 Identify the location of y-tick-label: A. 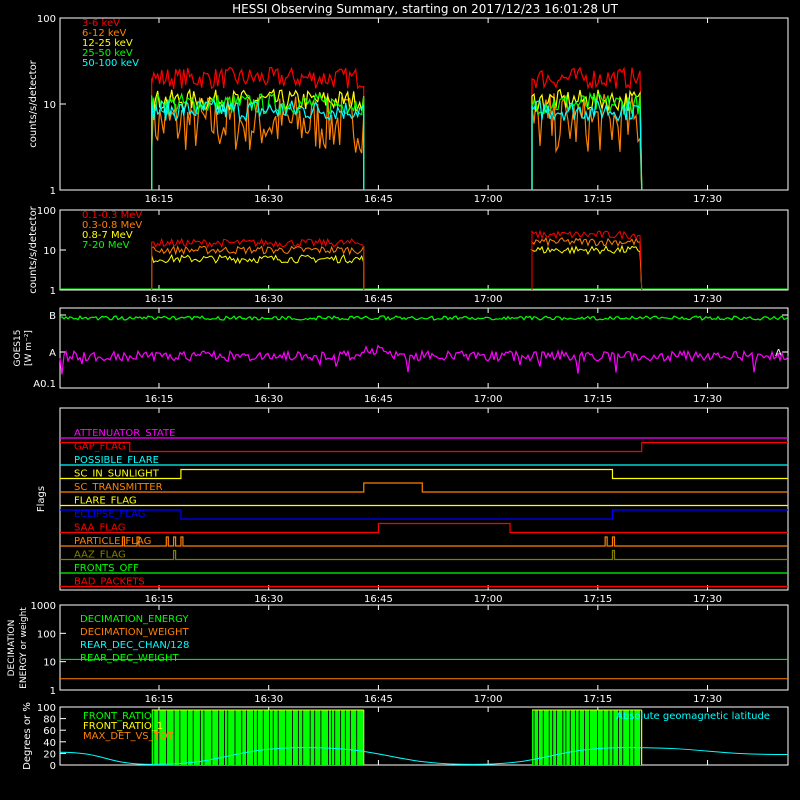
(52, 353).